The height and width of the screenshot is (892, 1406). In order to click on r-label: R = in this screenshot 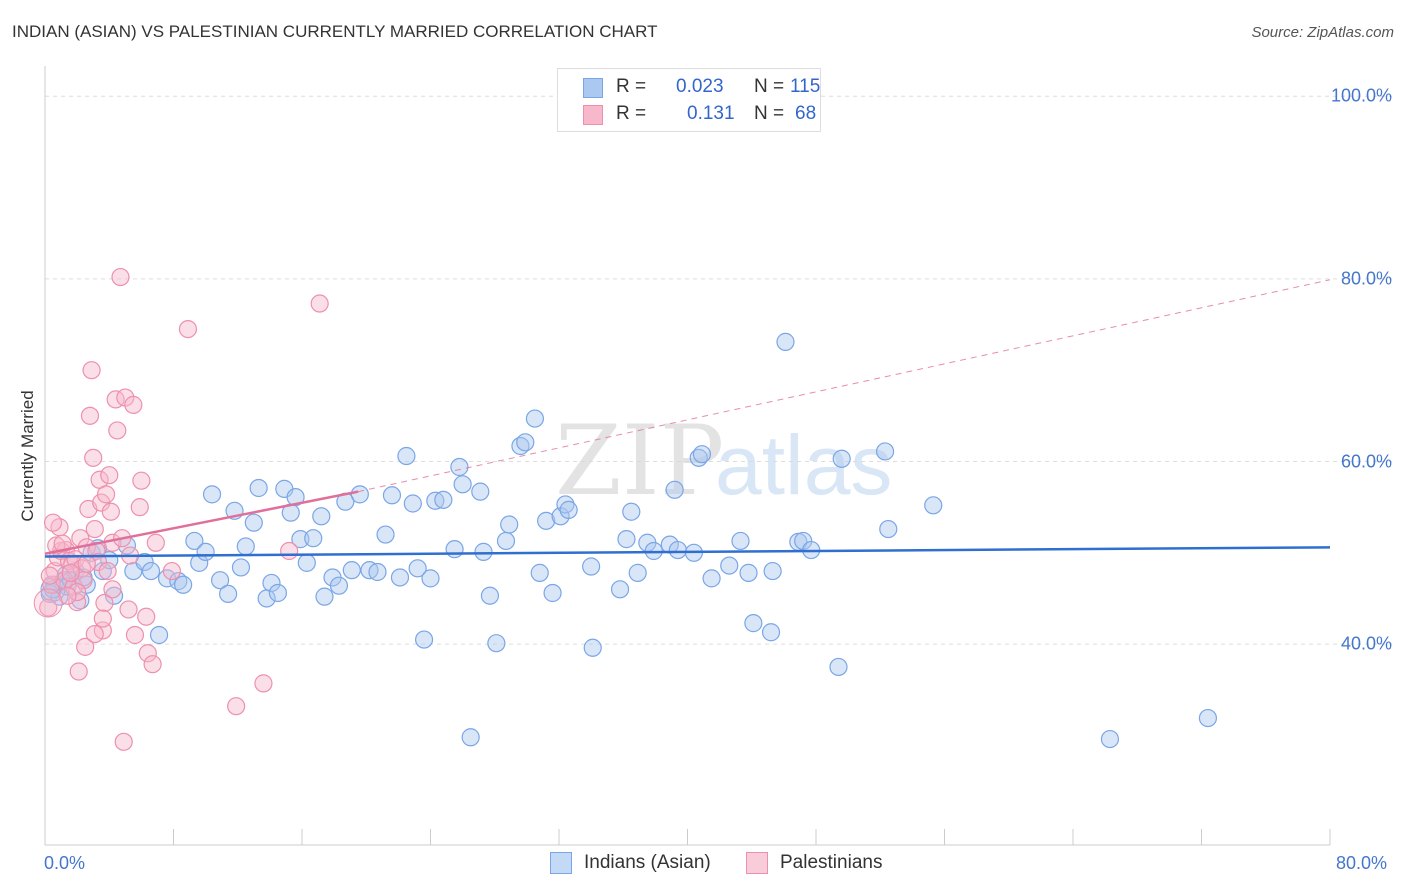, I will do `click(631, 86)`.